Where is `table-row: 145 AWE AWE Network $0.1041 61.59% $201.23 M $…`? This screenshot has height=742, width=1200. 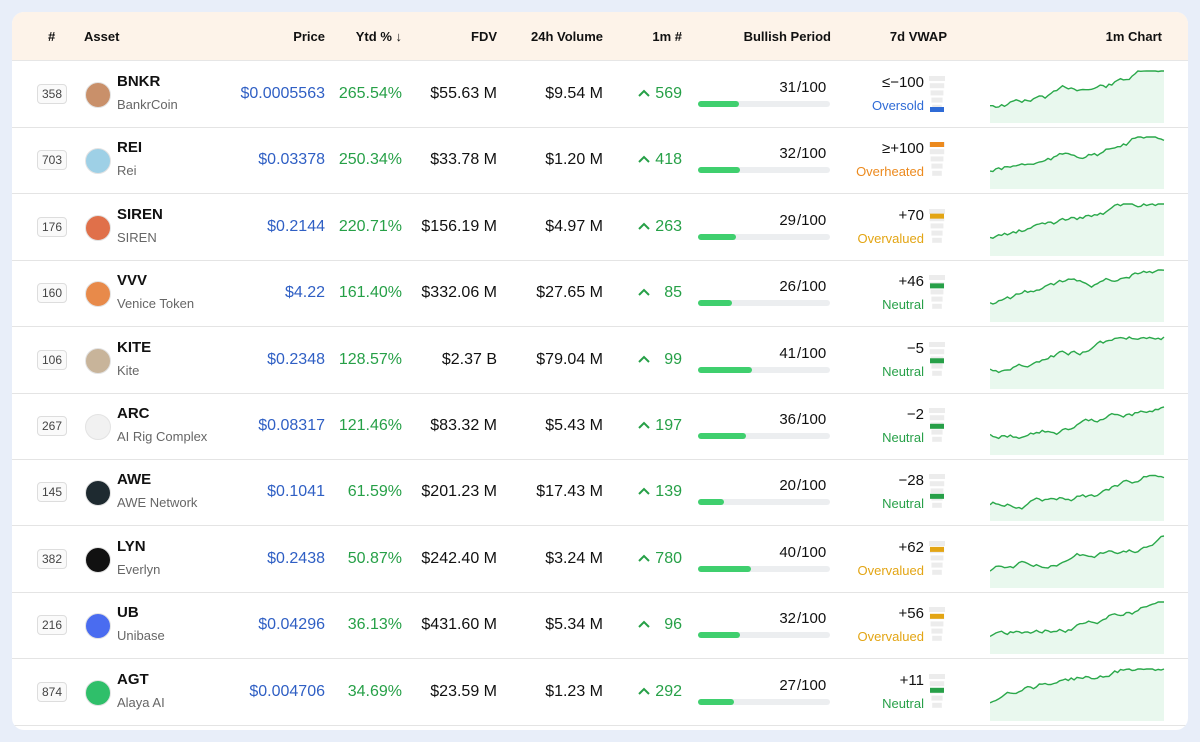 table-row: 145 AWE AWE Network $0.1041 61.59% $201.23 M $… is located at coordinates (600, 493).